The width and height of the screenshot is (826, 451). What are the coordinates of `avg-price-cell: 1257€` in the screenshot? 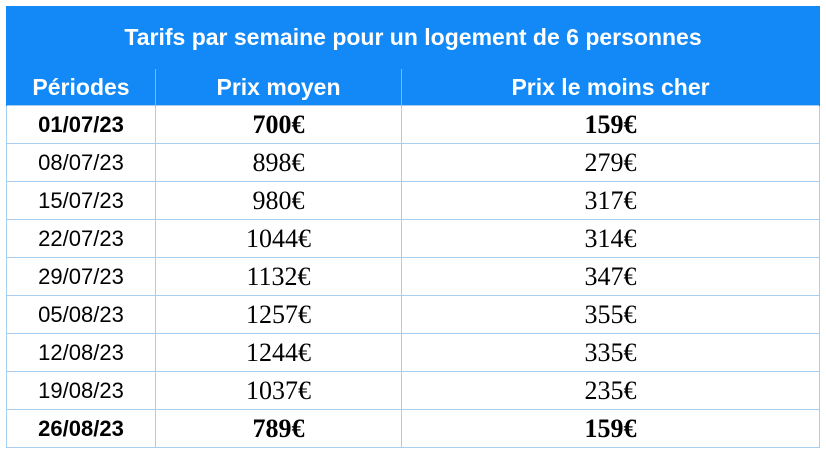 It's located at (278, 314).